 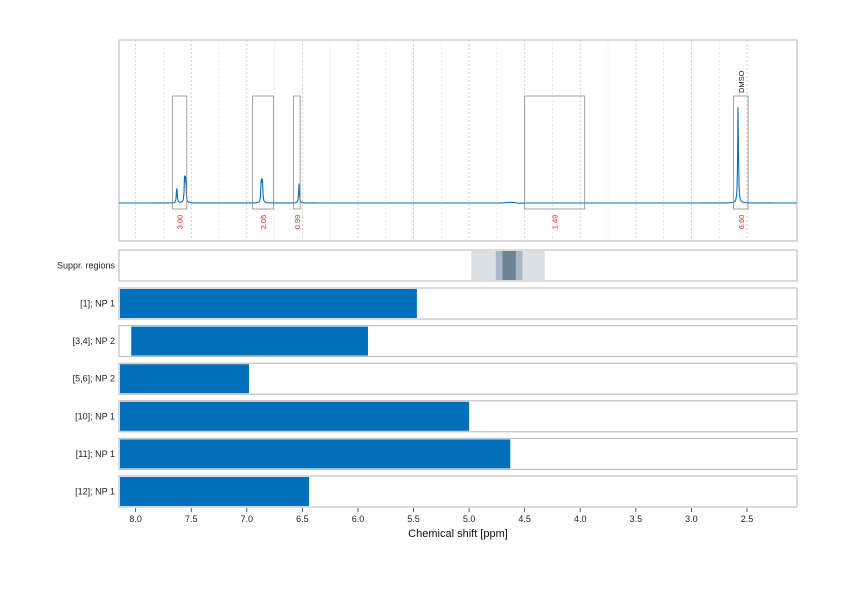 What do you see at coordinates (95, 492) in the screenshot?
I see `bar-label: [12]; NP 1` at bounding box center [95, 492].